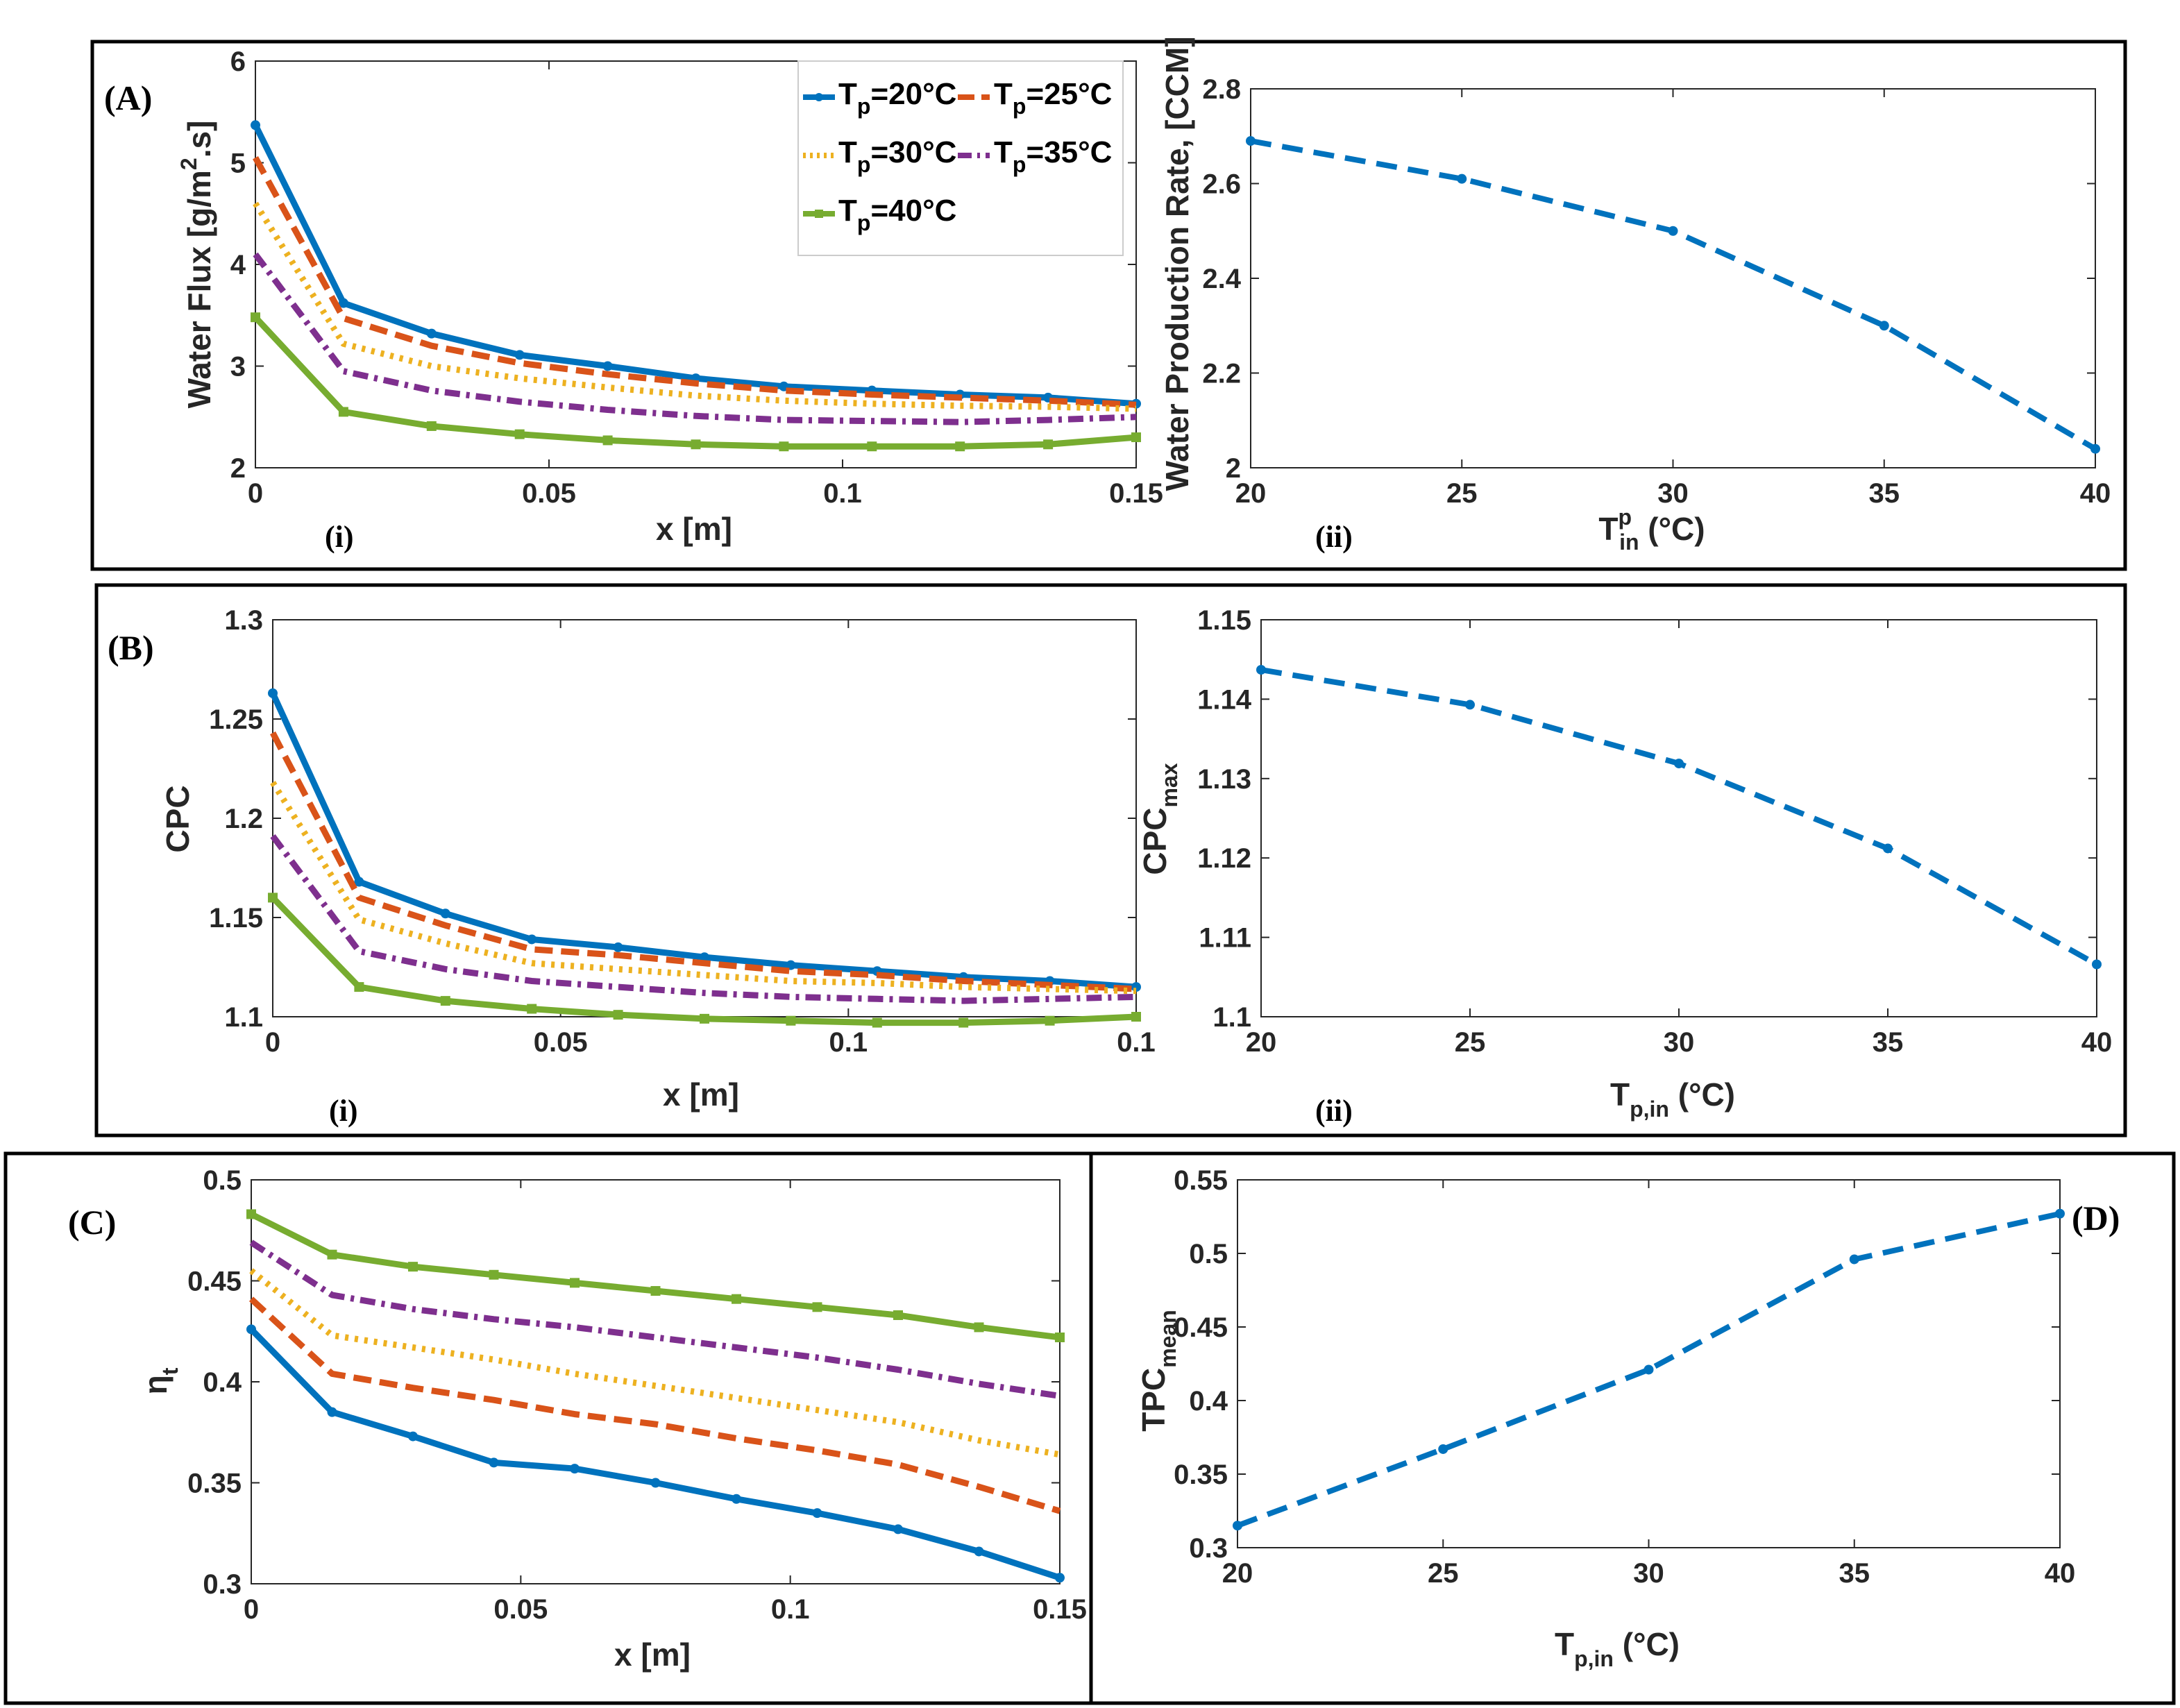  I want to click on x-axis-label-Bii: Tp,in (°C), so click(1672, 1099).